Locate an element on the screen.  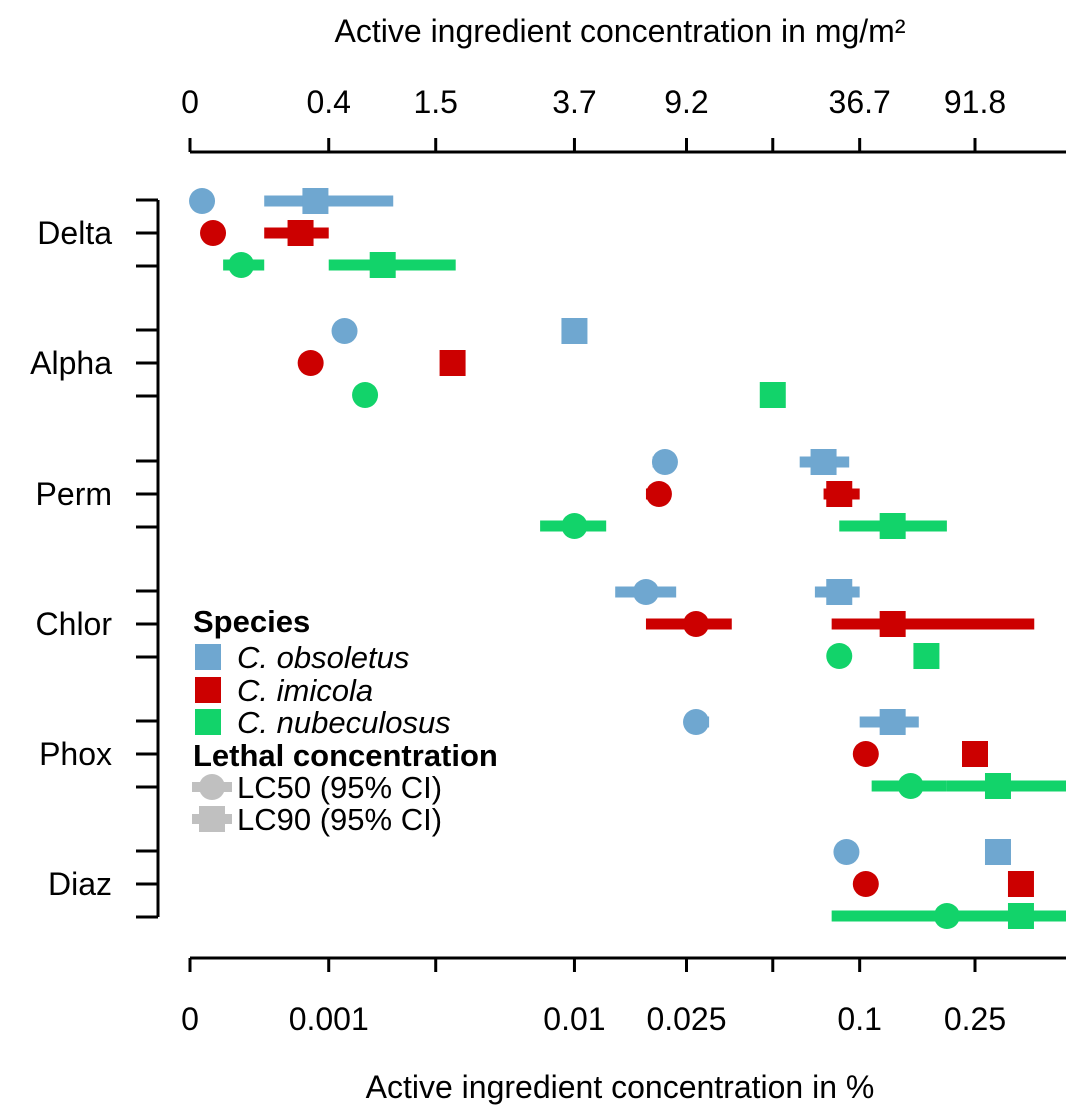
legend-lc50-label: LC50 (95% CI) is located at coordinates (339, 787).